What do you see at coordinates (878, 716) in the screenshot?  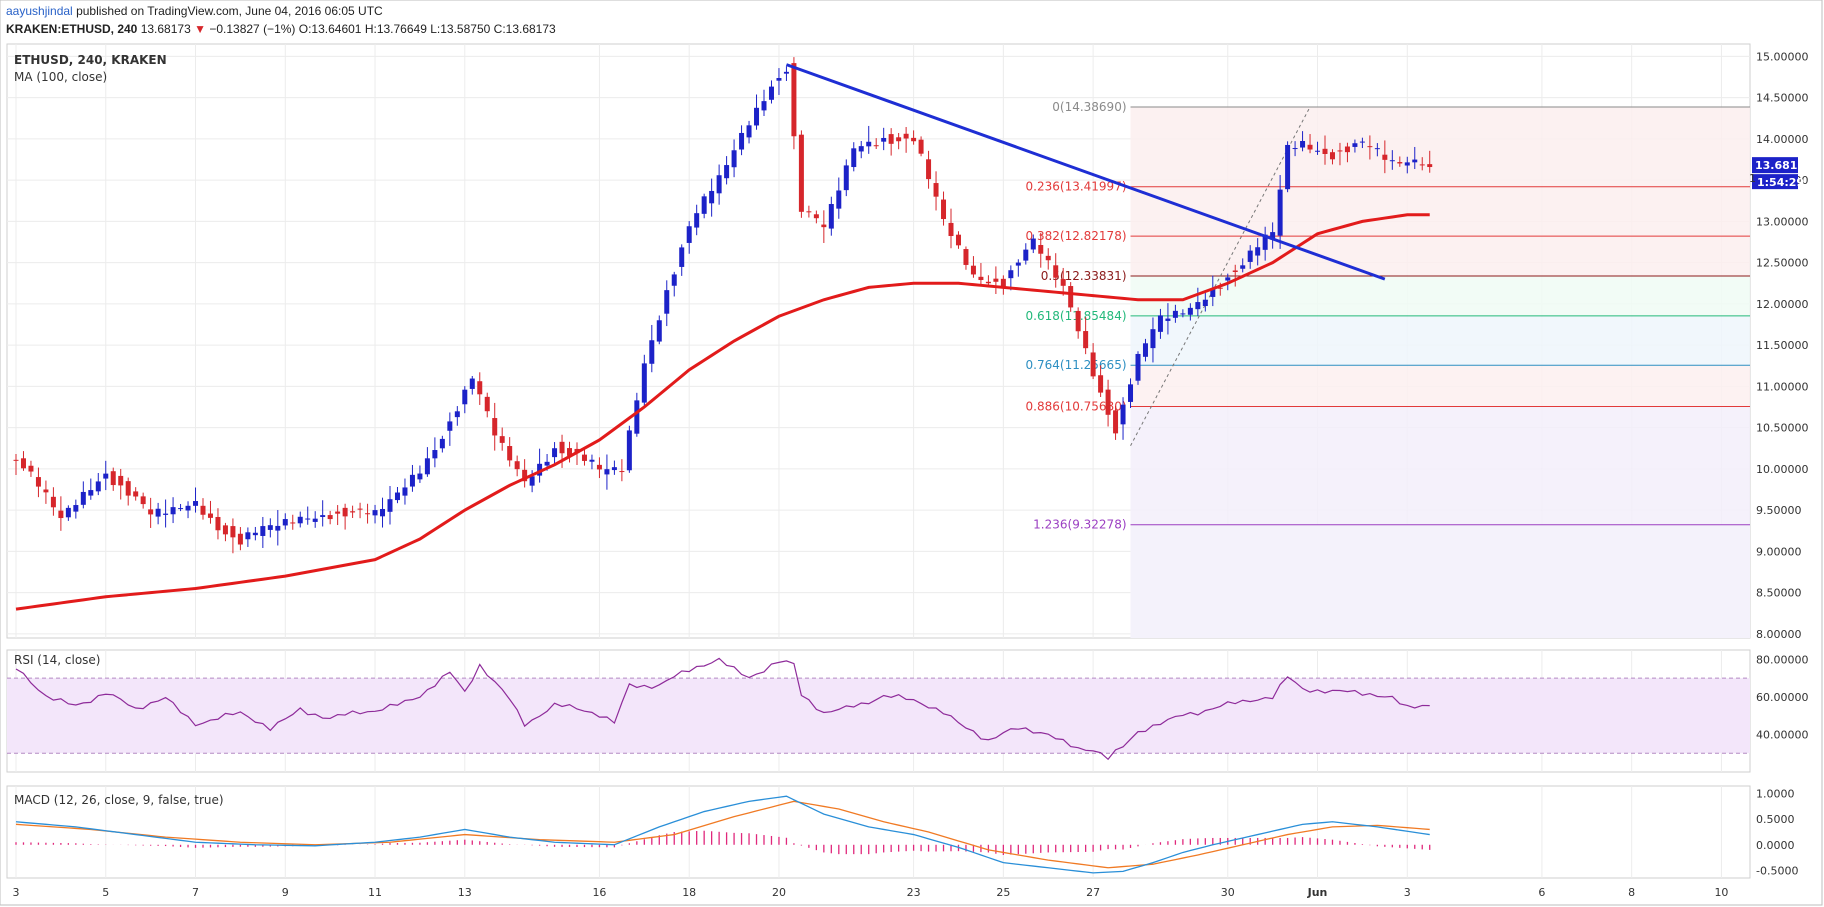 I see `rsi-band` at bounding box center [878, 716].